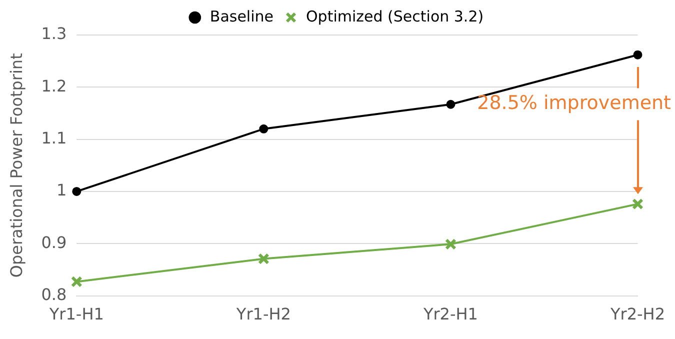 The height and width of the screenshot is (339, 675). Describe the element at coordinates (54, 86) in the screenshot. I see `y-tick-label: 1.2` at that location.